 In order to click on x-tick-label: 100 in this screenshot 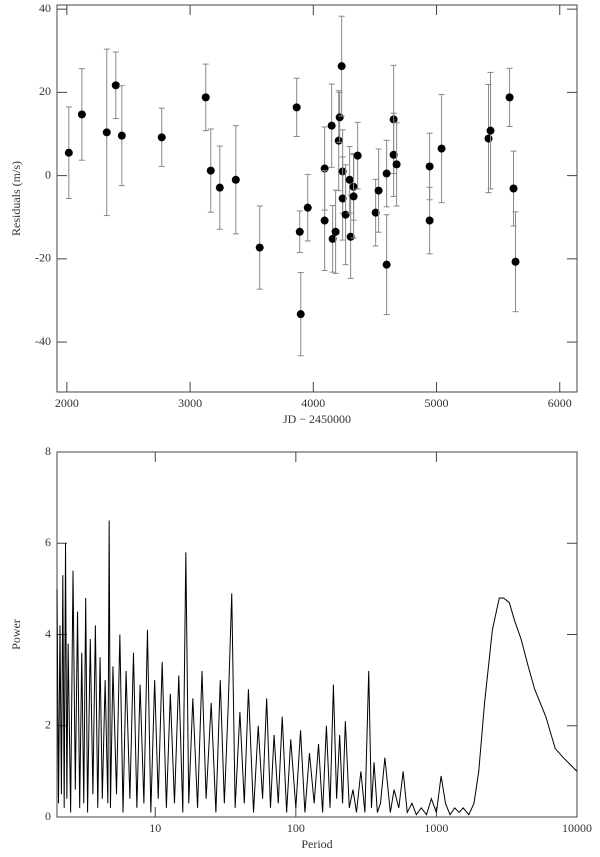, I will do `click(296, 828)`.